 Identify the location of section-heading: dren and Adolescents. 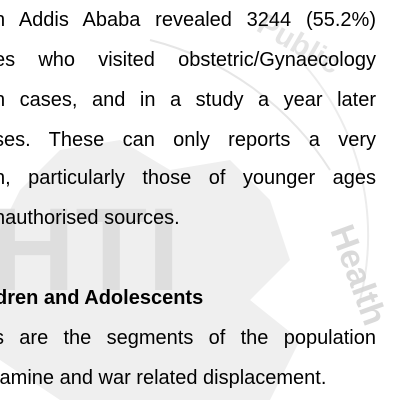
(102, 298).